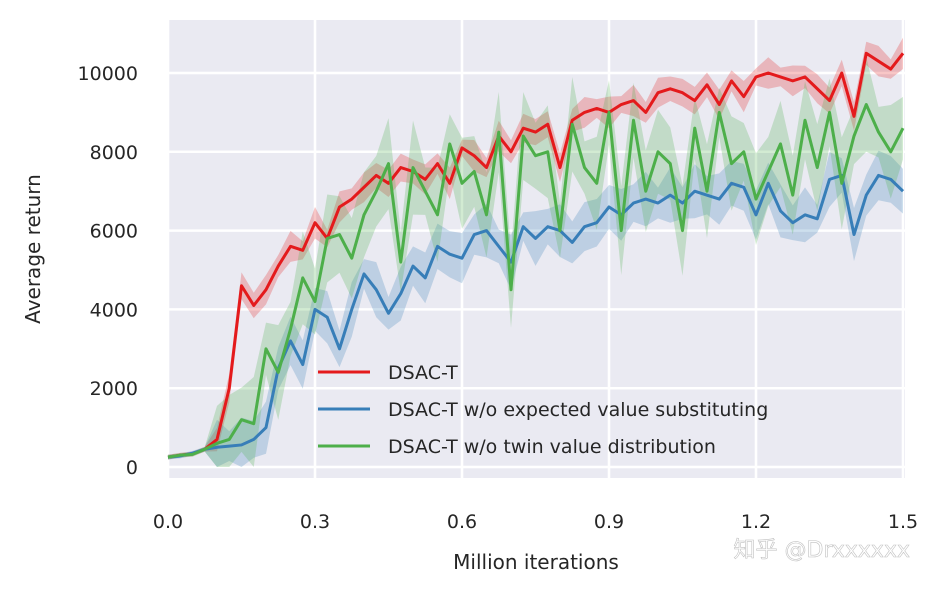 This screenshot has height=592, width=934. What do you see at coordinates (903, 522) in the screenshot?
I see `x-tick-label: 1.5` at bounding box center [903, 522].